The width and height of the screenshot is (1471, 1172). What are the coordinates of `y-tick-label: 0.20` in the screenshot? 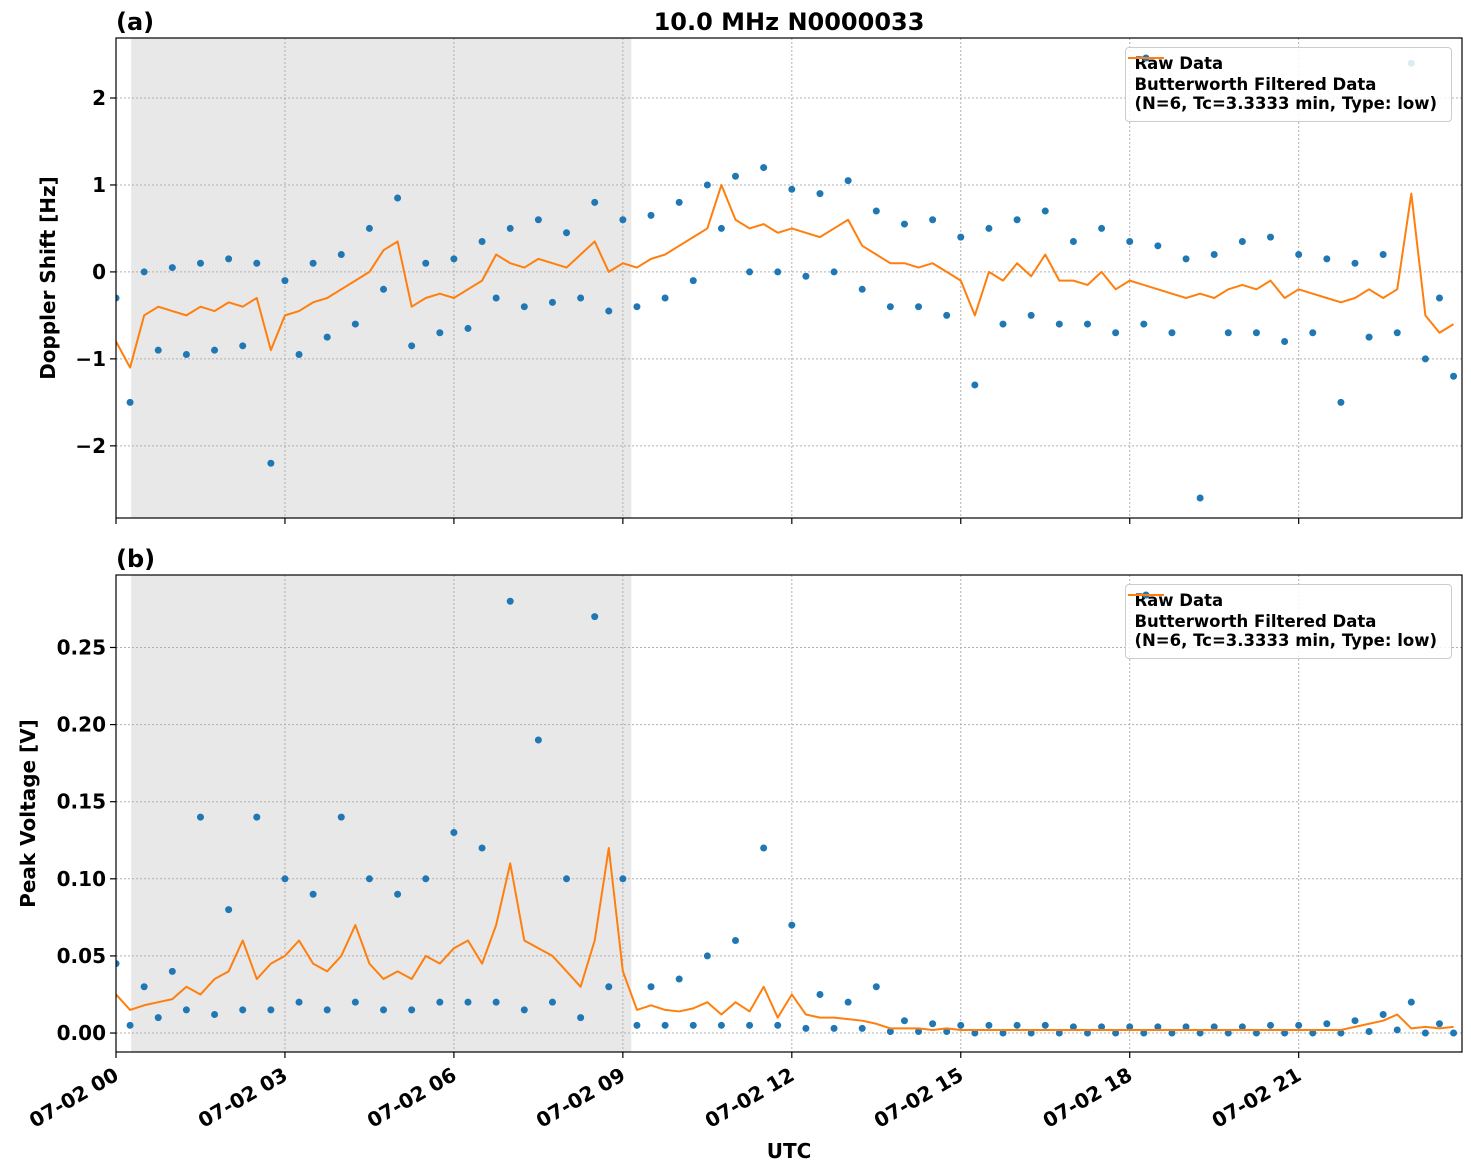 It's located at (81, 725).